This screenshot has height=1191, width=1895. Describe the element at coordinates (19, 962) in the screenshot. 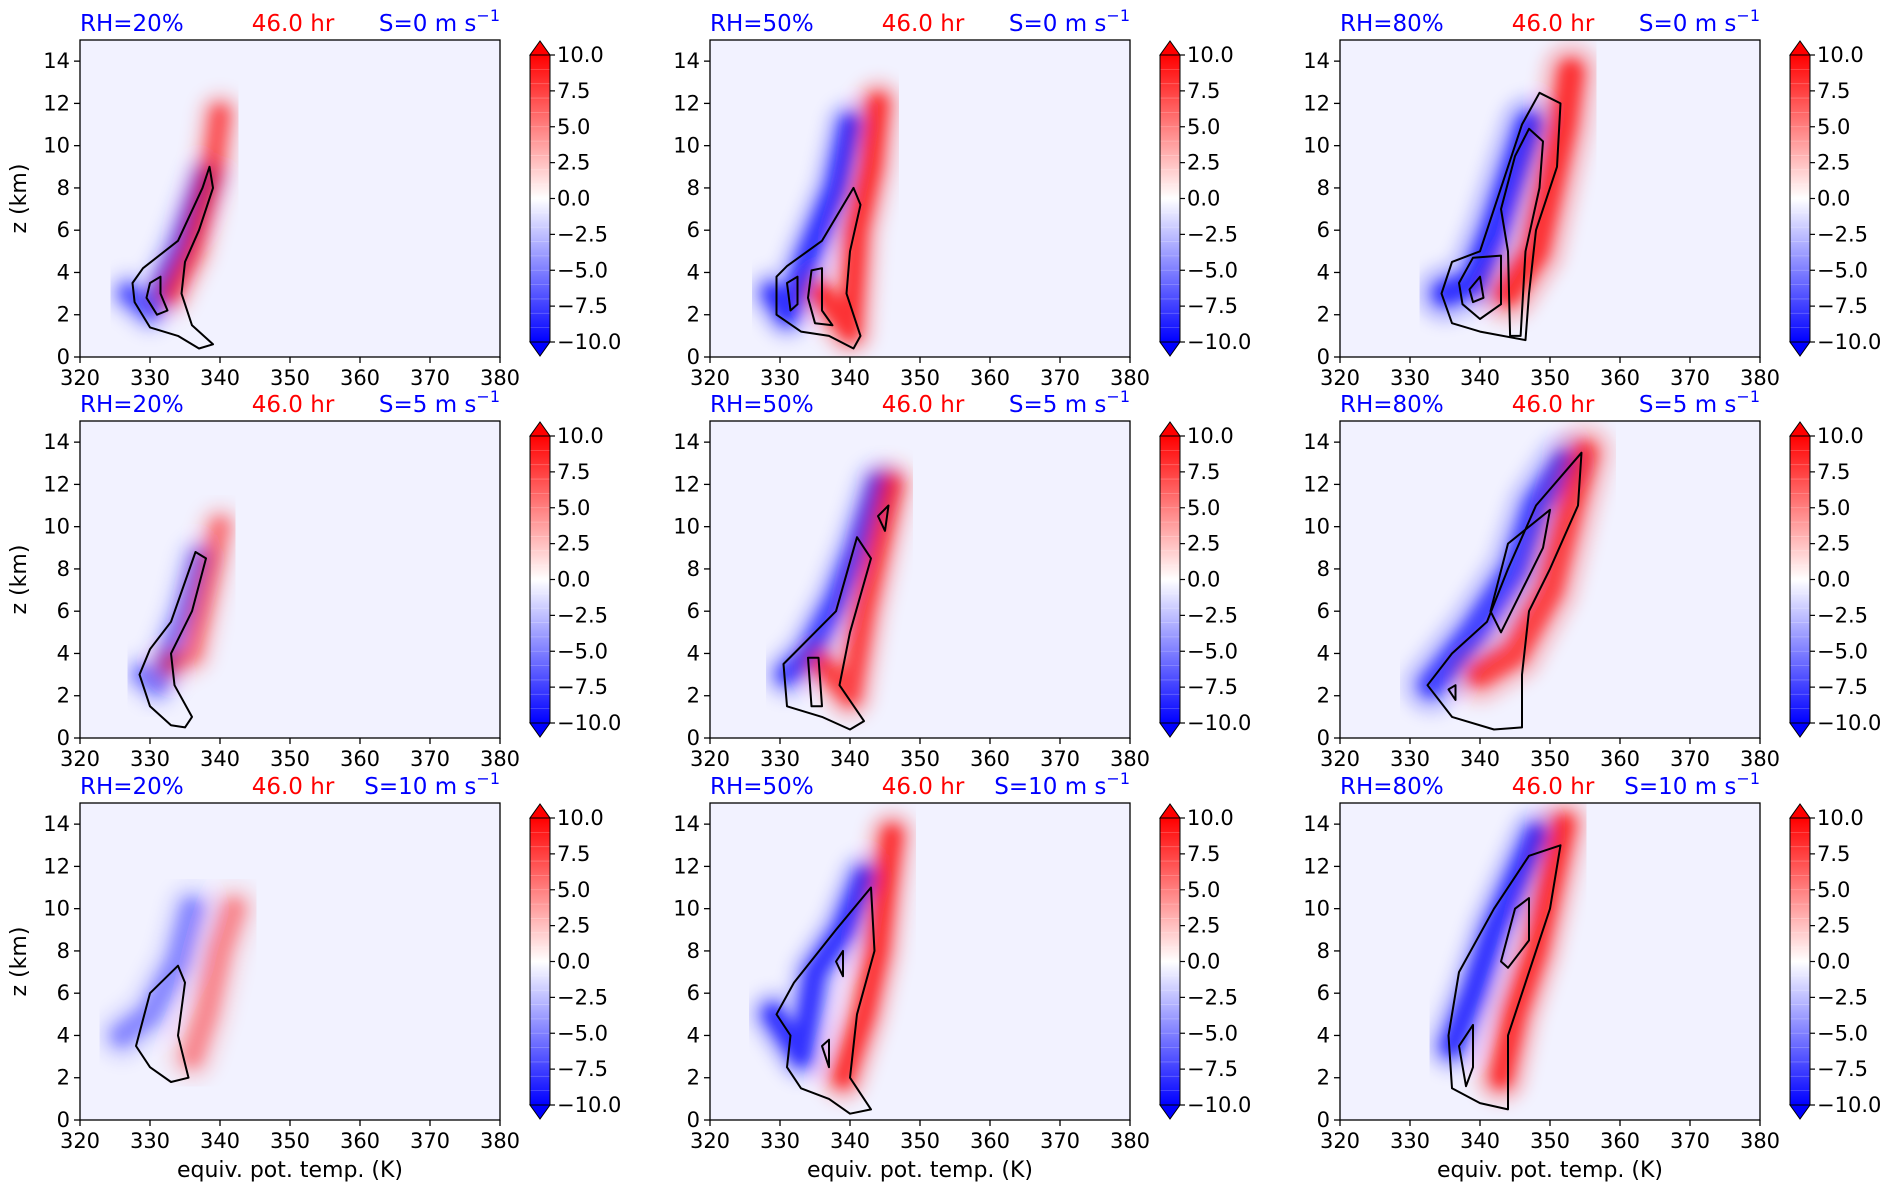

I see `y-axis-label: z (km)` at that location.